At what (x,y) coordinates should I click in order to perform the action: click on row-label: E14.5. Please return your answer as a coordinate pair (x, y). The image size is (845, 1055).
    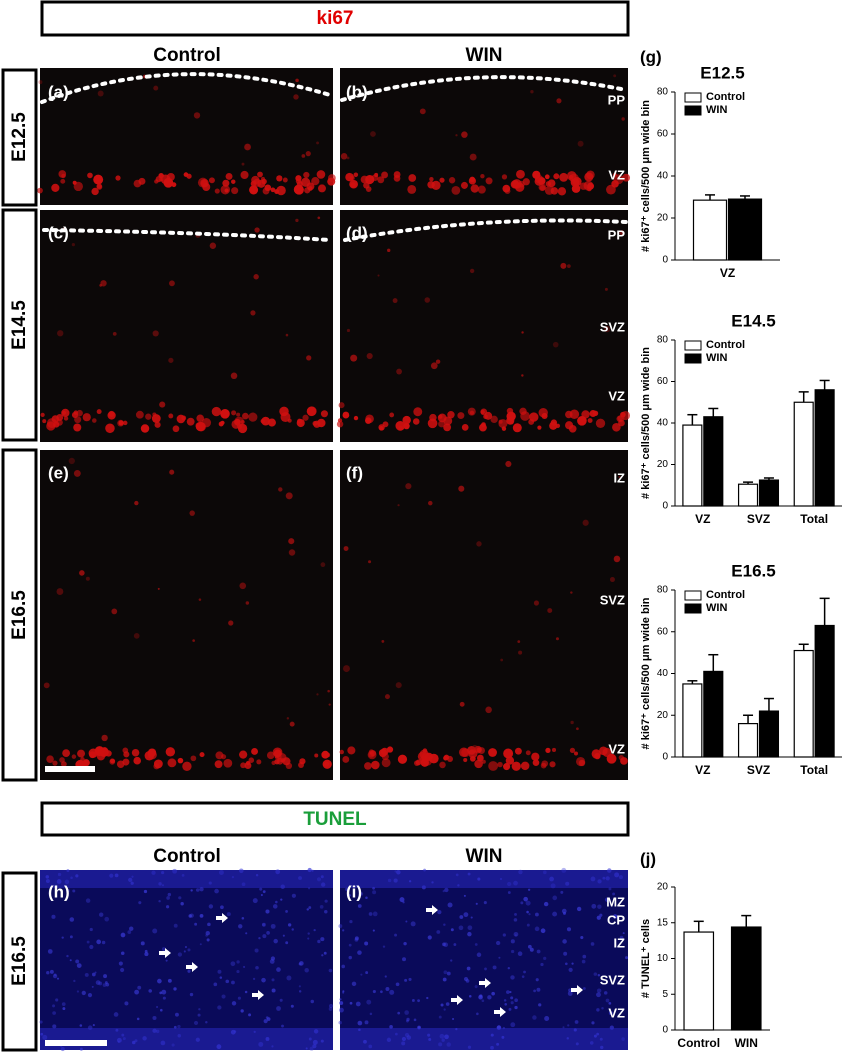
    Looking at the image, I should click on (19, 325).